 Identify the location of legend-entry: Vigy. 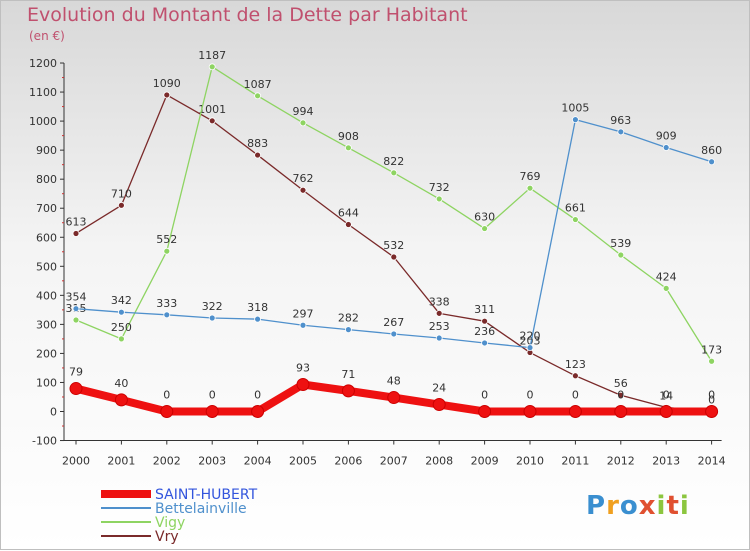
(170, 523).